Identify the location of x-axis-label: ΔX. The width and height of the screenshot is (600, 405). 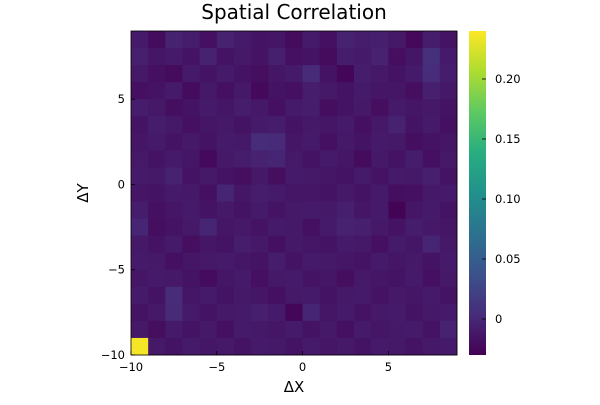
(294, 387).